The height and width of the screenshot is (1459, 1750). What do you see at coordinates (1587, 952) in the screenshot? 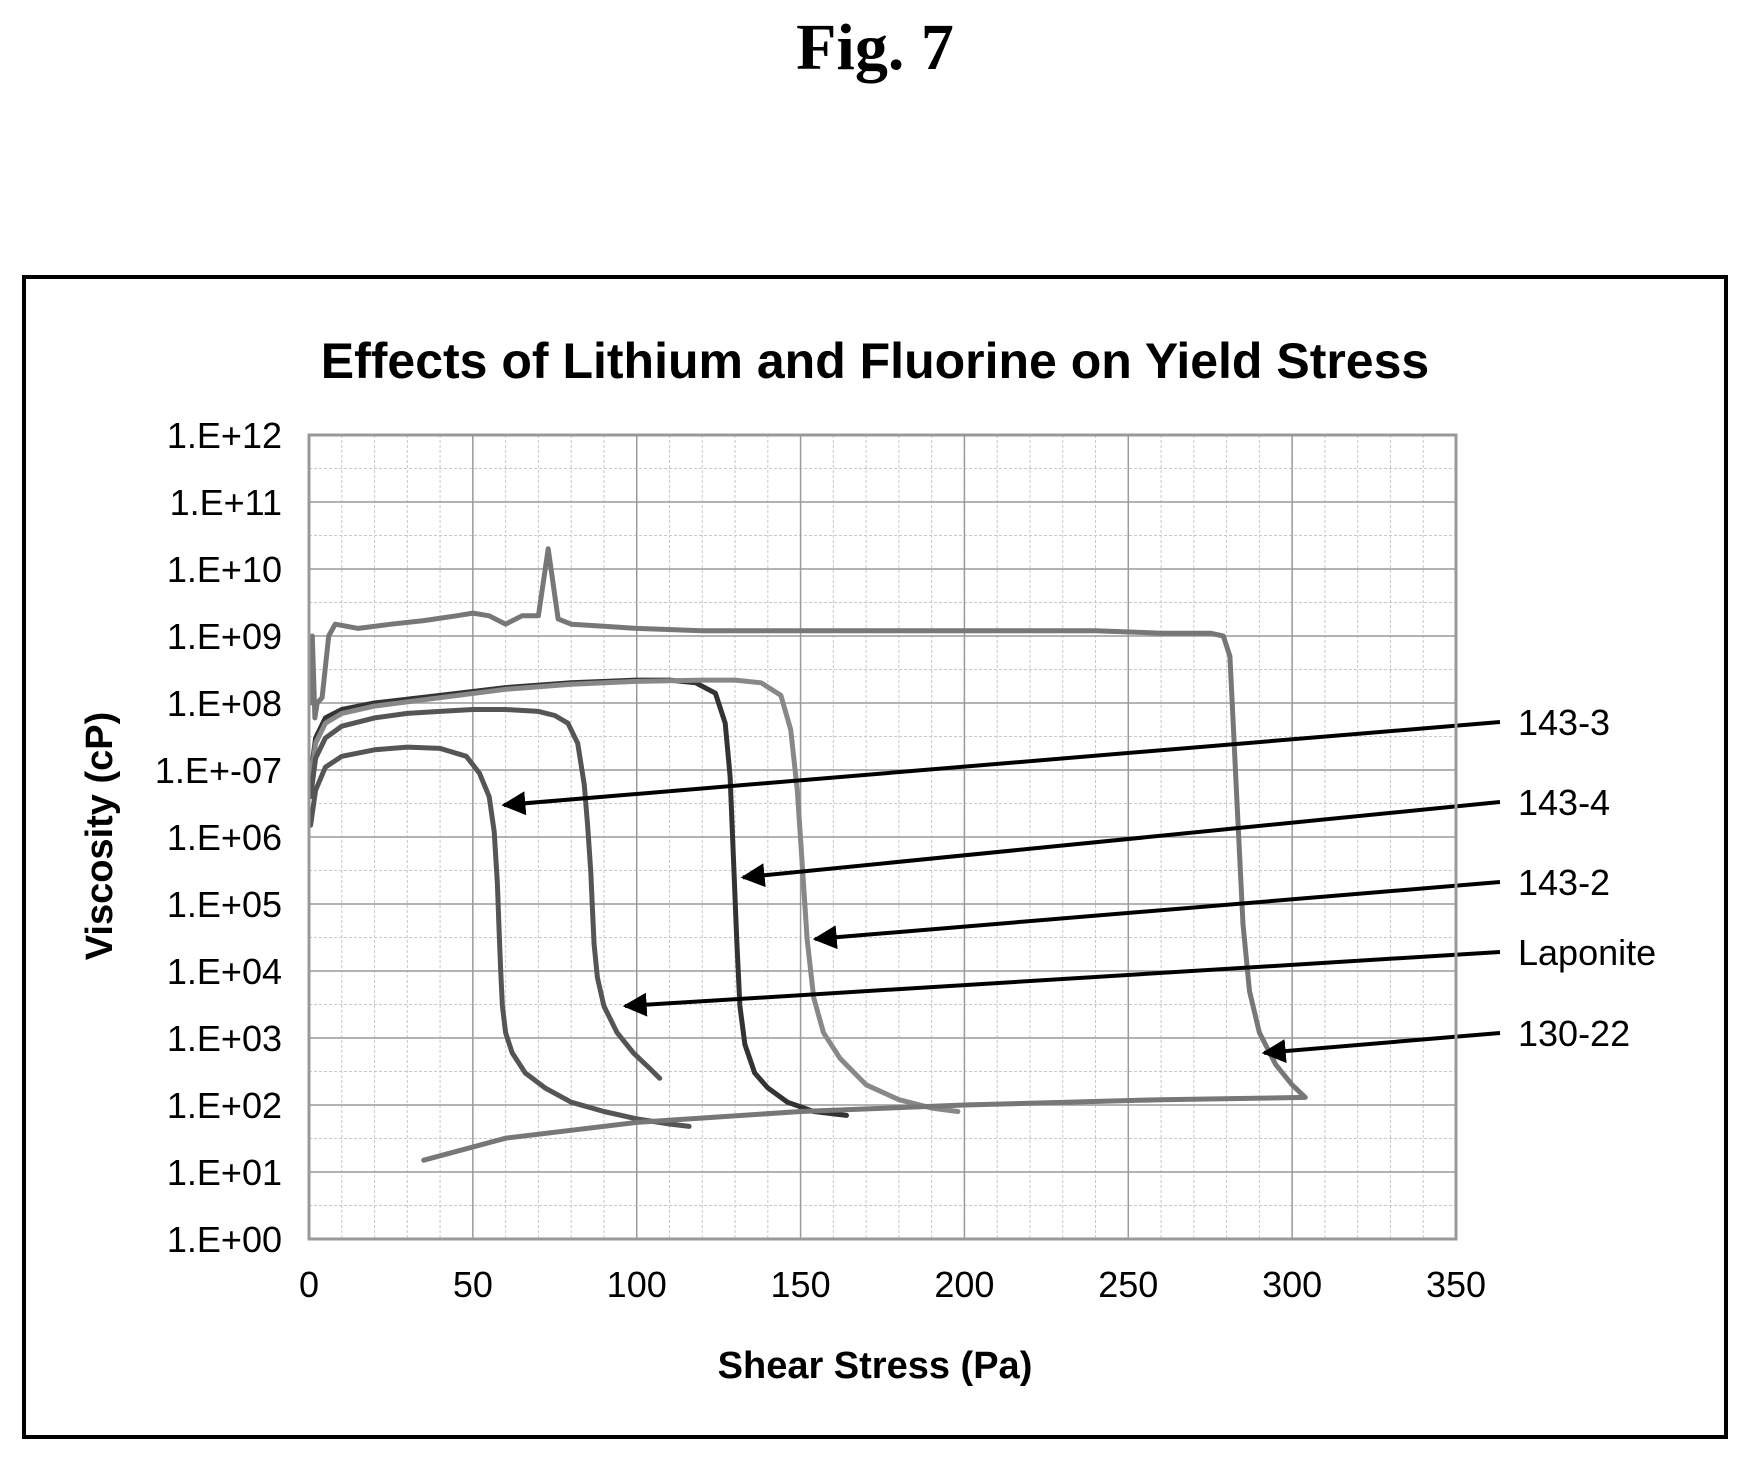
I see `annotation-label: Laponite` at bounding box center [1587, 952].